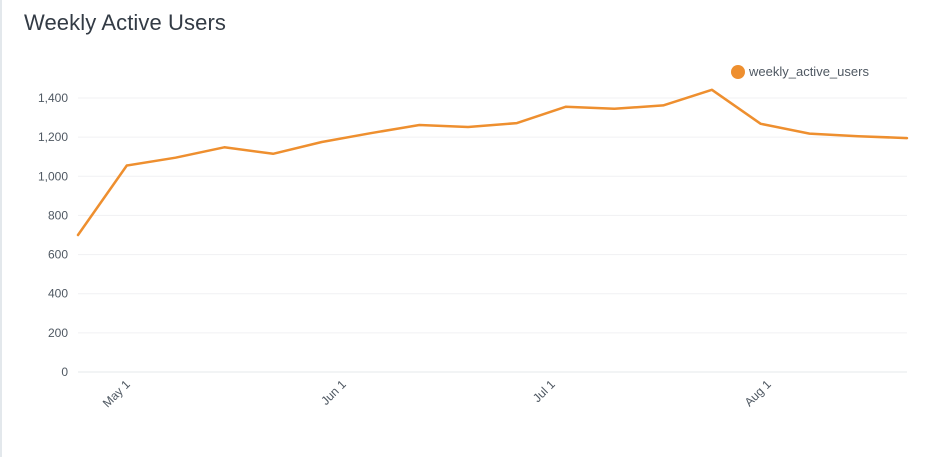 This screenshot has height=457, width=940. What do you see at coordinates (808, 71) in the screenshot?
I see `legend-label-weekly-active-users: weekly_active_users` at bounding box center [808, 71].